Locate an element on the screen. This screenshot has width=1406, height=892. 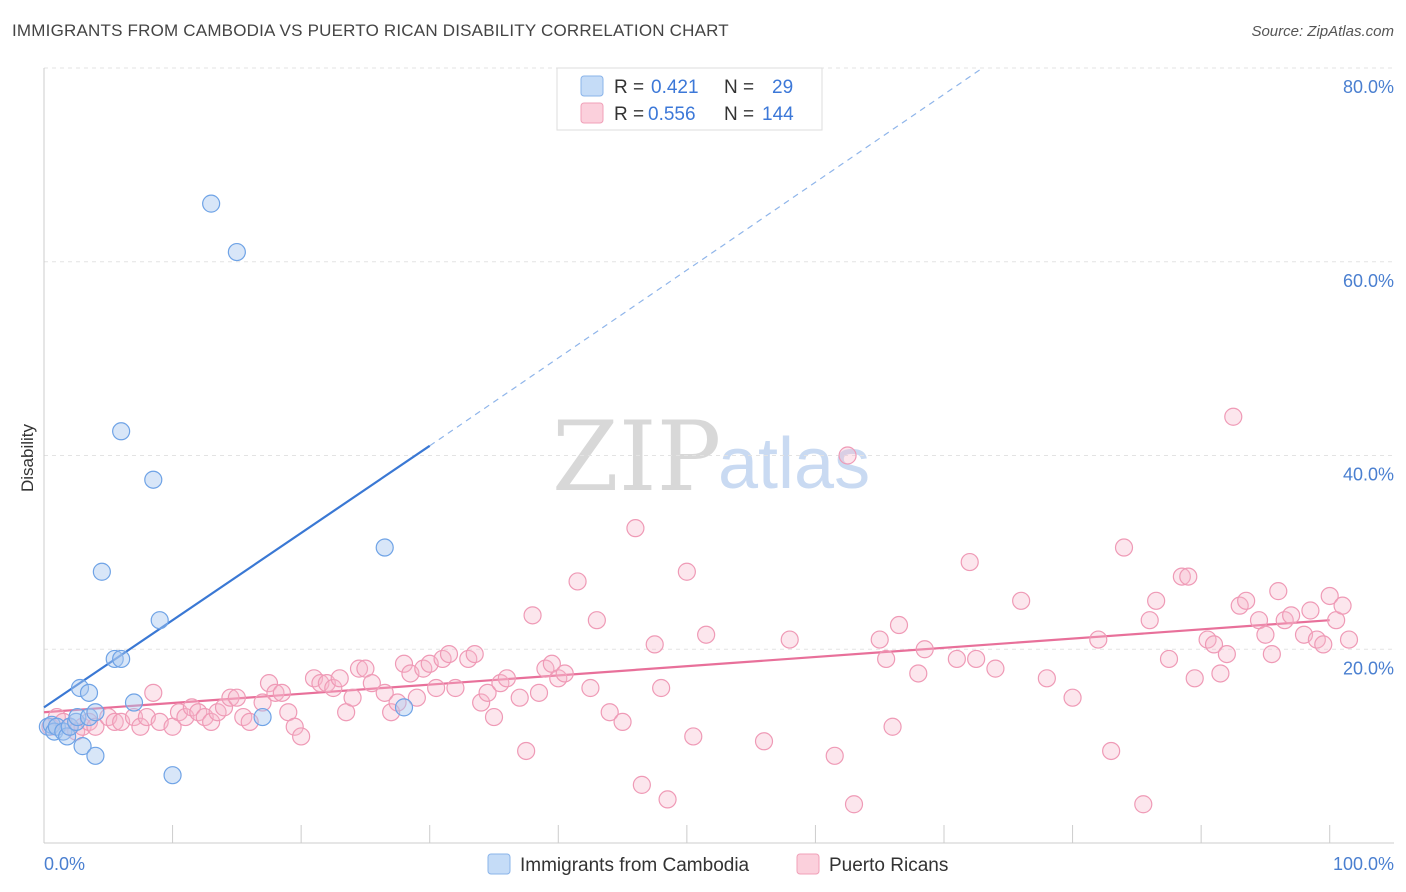
legend-swatch-cambodia is located at coordinates (592, 86).